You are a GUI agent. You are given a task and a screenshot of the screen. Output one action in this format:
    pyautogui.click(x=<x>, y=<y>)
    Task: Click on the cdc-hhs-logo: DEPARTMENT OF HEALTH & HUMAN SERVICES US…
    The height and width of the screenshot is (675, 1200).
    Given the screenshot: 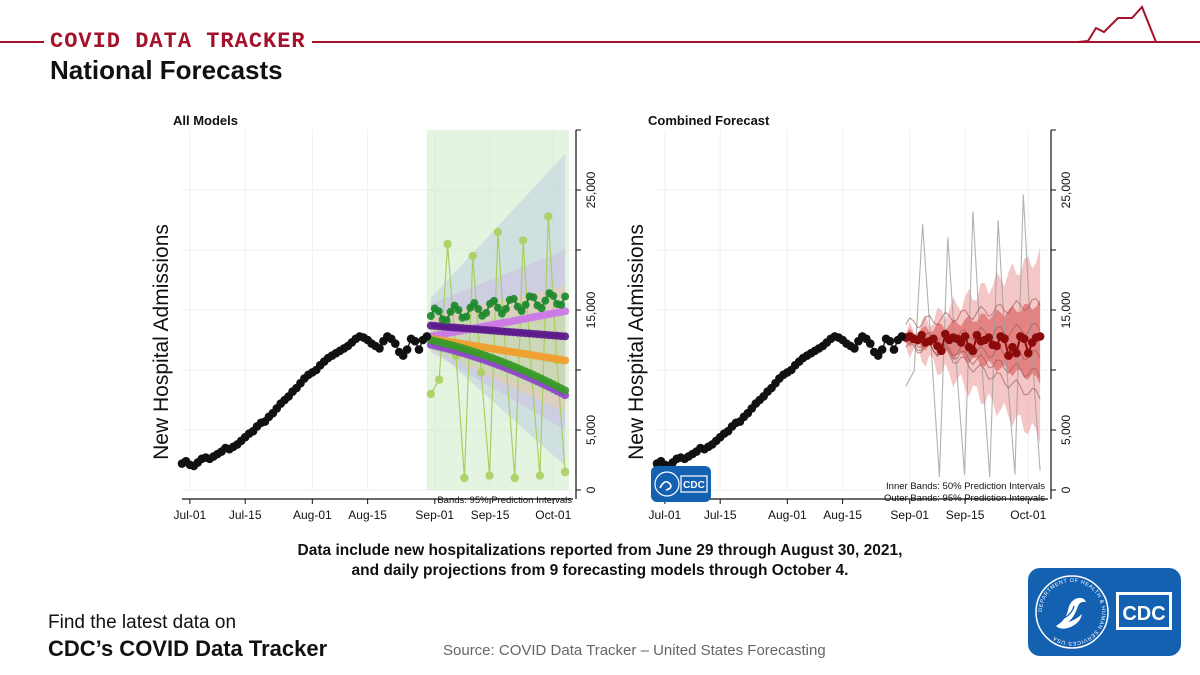 What is the action you would take?
    pyautogui.click(x=1104, y=612)
    